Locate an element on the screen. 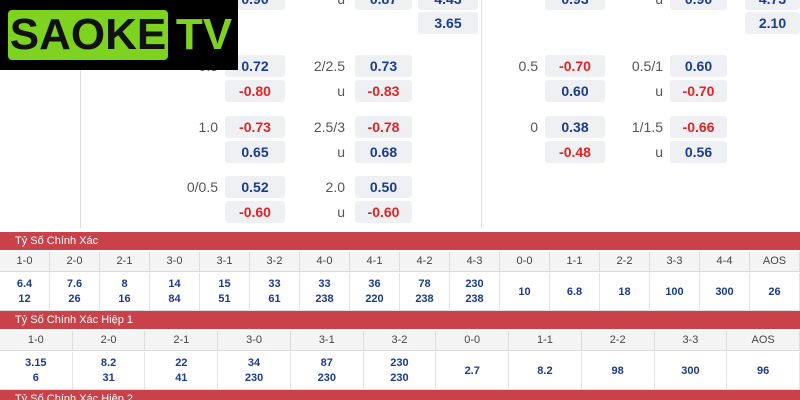 This screenshot has width=800, height=400. score-odds: 31 is located at coordinates (108, 378).